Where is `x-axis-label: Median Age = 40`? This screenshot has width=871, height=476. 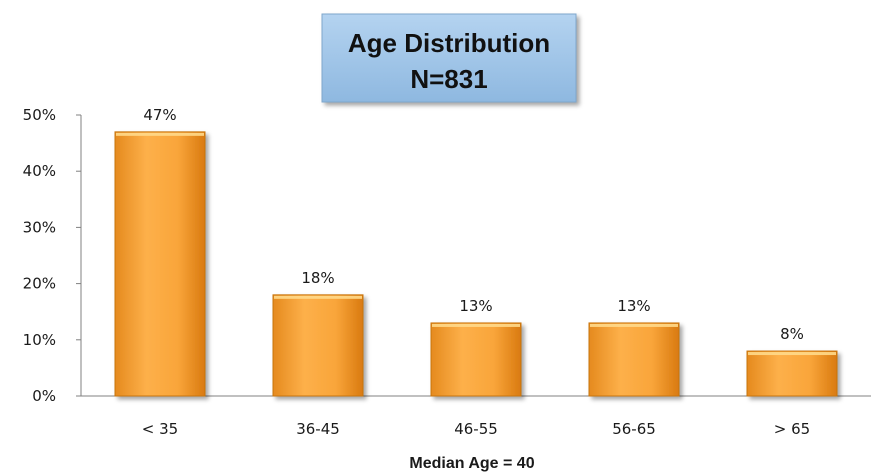
x-axis-label: Median Age = 40 is located at coordinates (471, 463).